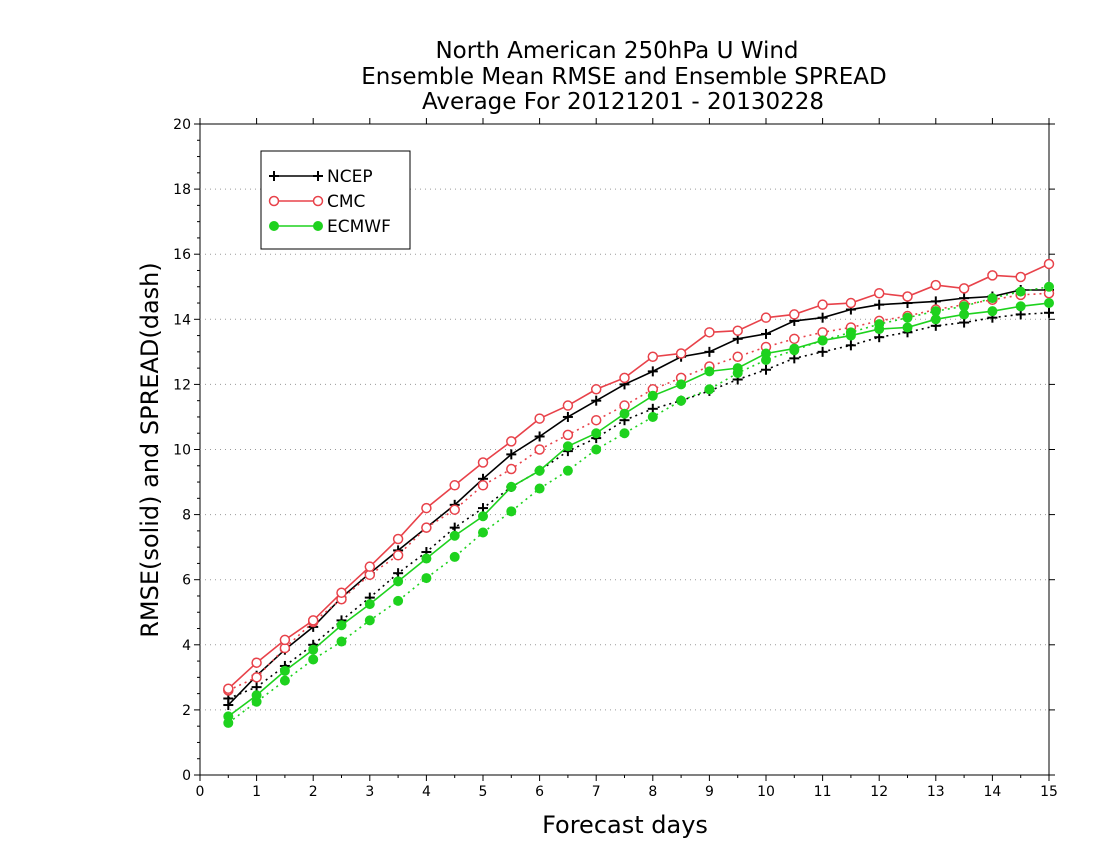 The image size is (1100, 850). What do you see at coordinates (616, 51) in the screenshot?
I see `title-line-1: North American 250hPa U Wind` at bounding box center [616, 51].